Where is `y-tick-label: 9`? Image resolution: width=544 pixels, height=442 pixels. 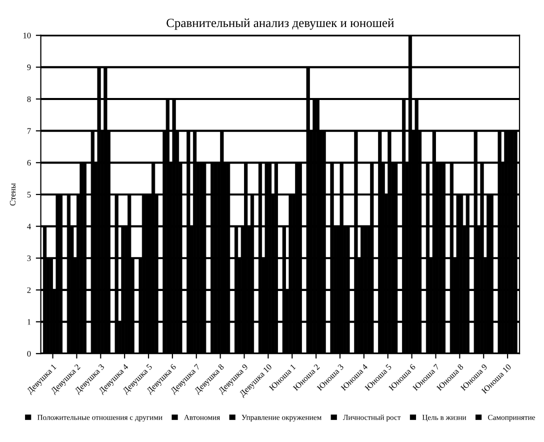 y-tick-label: 9 is located at coordinates (29, 67).